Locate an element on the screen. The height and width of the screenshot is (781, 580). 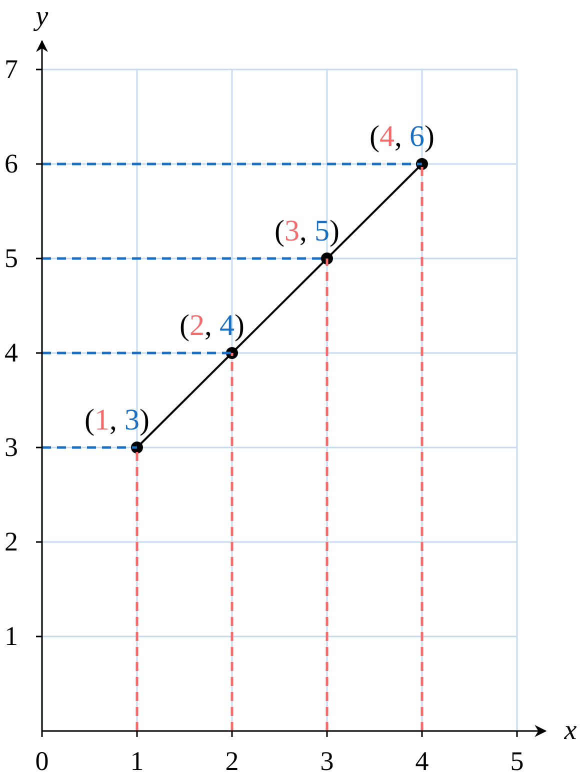
x-tick-label: 3 is located at coordinates (327, 761).